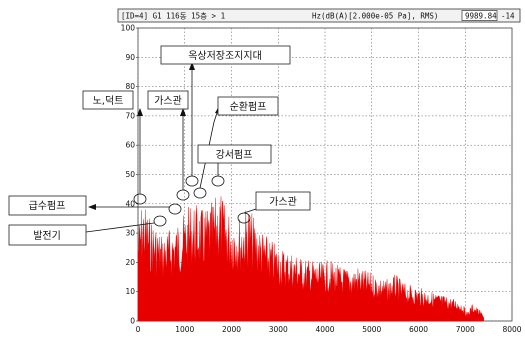 This screenshot has height=341, width=525. Describe the element at coordinates (130, 203) in the screenshot. I see `y-tick-label: 40` at that location.